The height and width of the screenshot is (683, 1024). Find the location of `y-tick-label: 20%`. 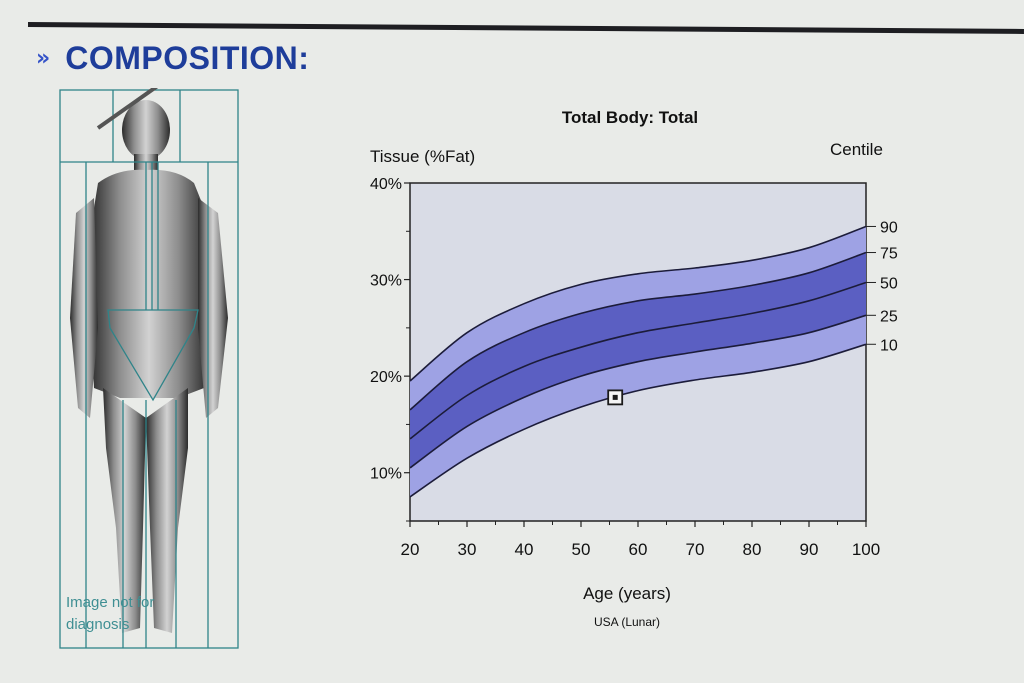

y-tick-label: 20% is located at coordinates (386, 377).